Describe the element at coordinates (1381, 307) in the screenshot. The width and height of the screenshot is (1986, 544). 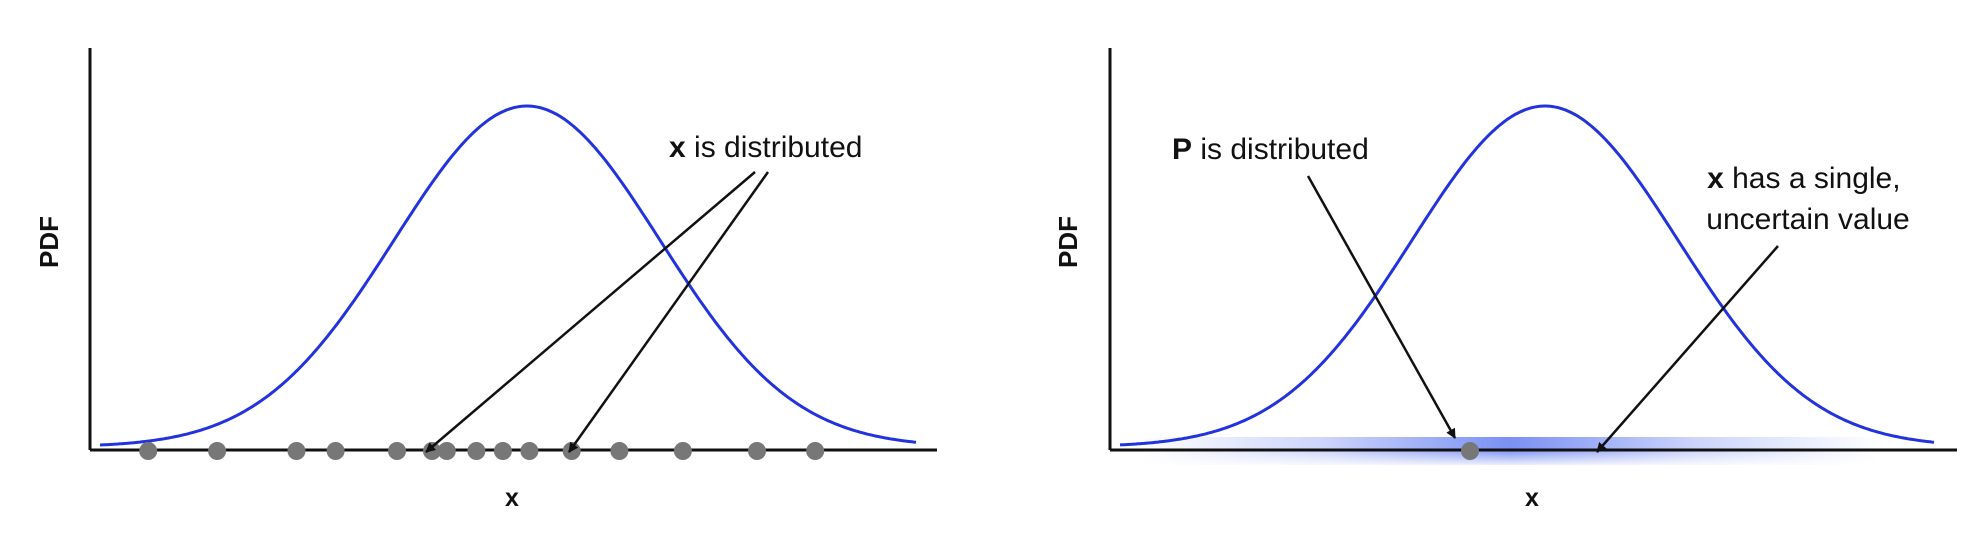
I see `right-arrow-band` at that location.